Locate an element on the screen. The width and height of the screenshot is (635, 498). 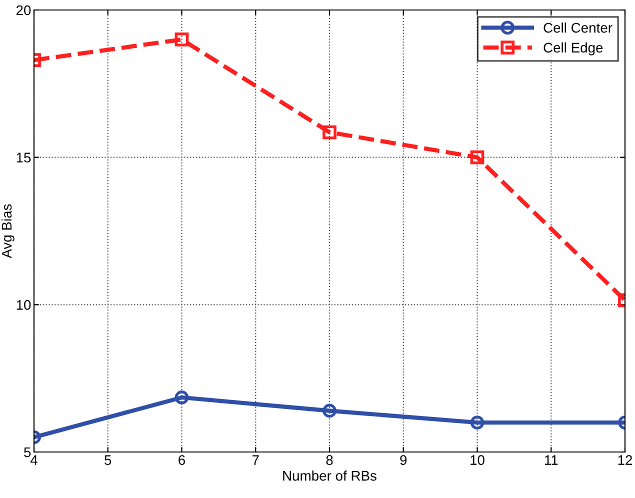
y-tick-label: 5 is located at coordinates (27, 452).